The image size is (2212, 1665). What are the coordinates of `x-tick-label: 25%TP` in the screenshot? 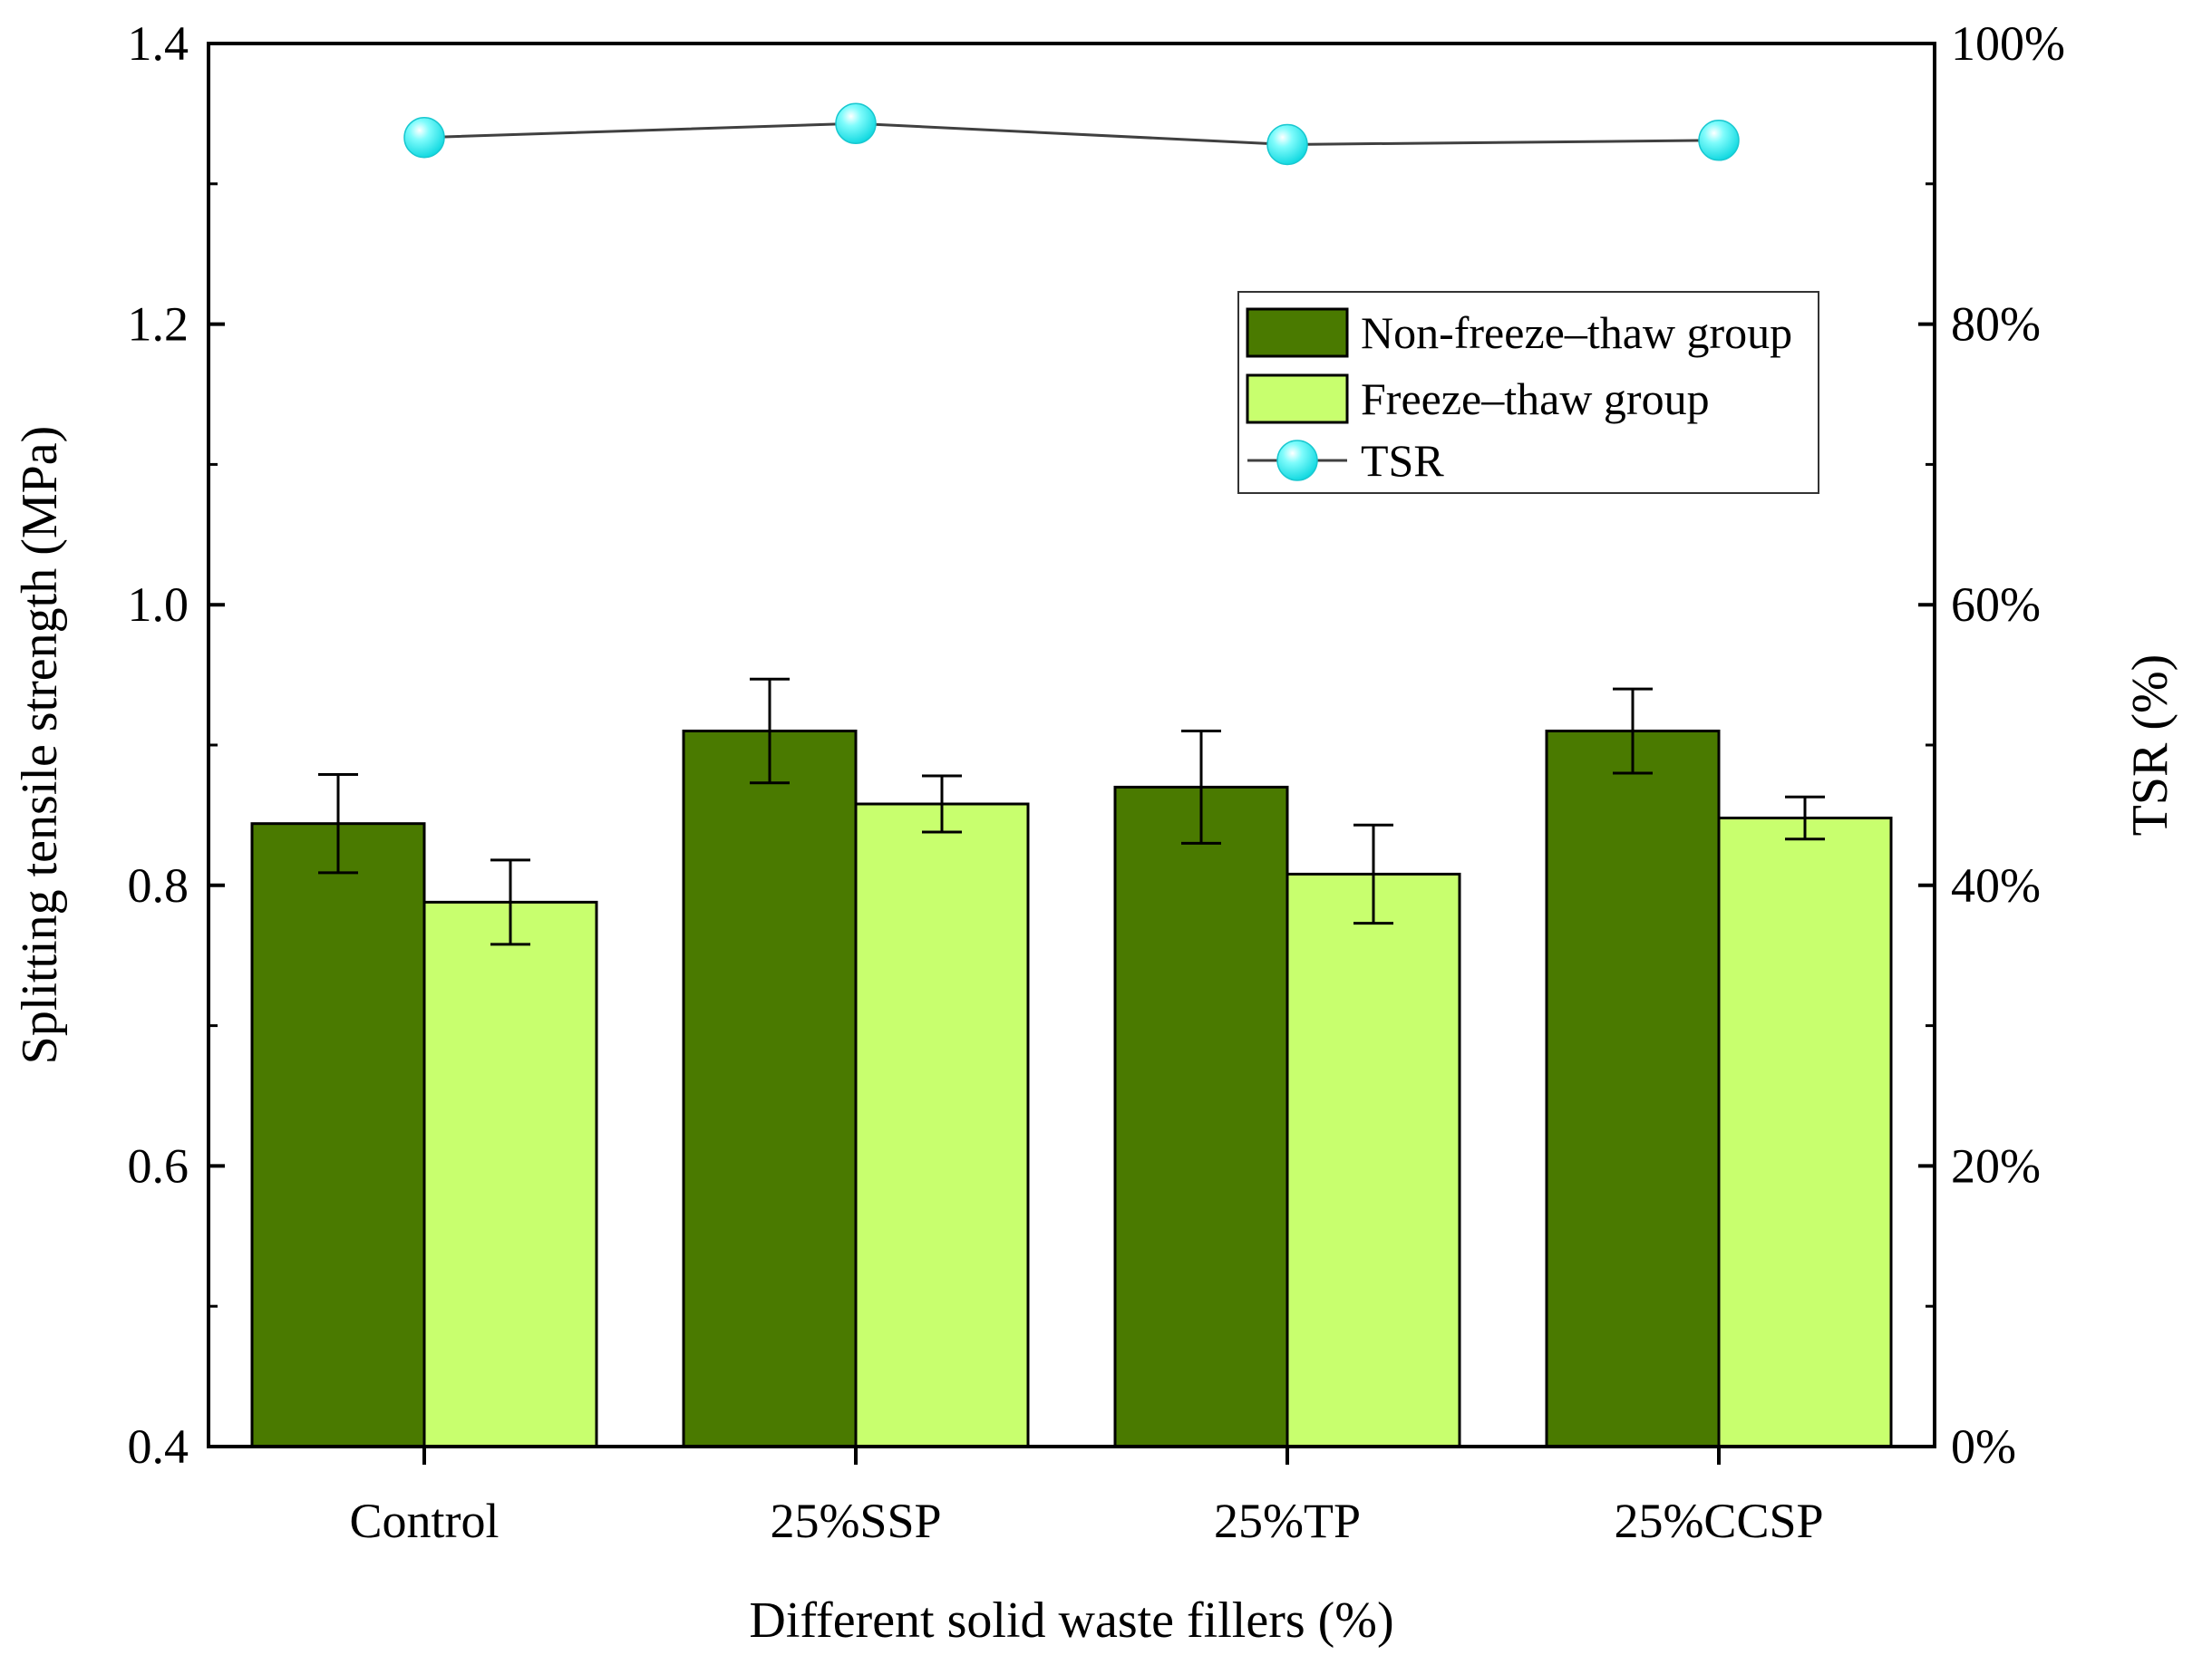 It's located at (1287, 1521).